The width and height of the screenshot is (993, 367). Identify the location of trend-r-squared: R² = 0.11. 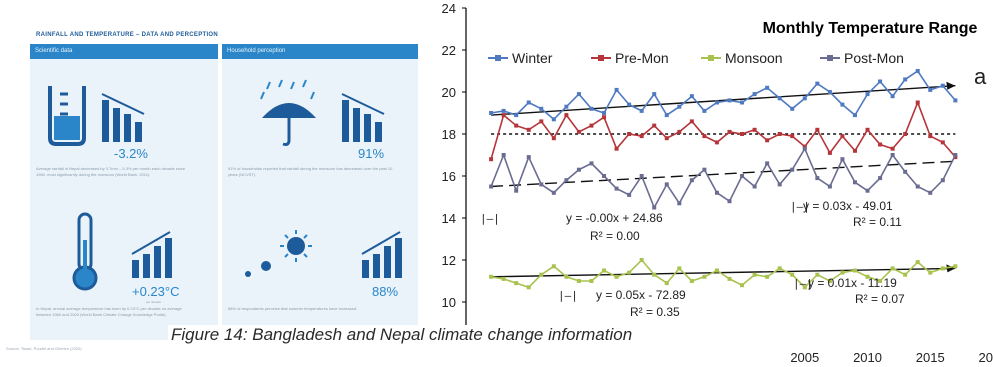
(877, 222).